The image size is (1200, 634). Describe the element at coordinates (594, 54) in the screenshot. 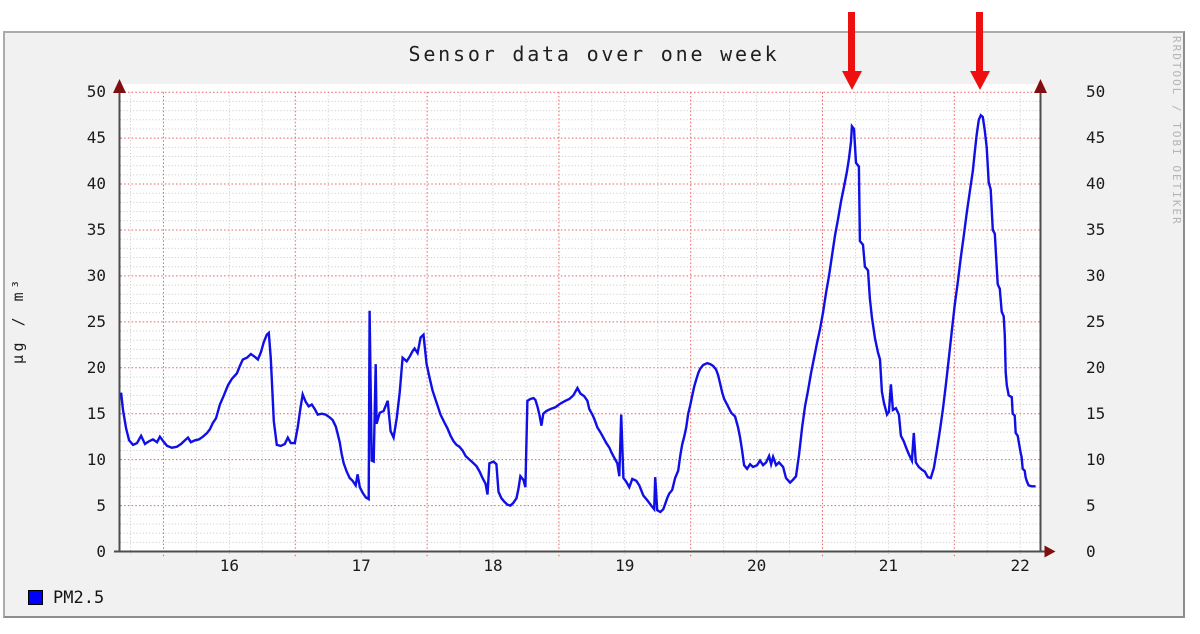

I see `chart-title: Sensor data over one week` at that location.